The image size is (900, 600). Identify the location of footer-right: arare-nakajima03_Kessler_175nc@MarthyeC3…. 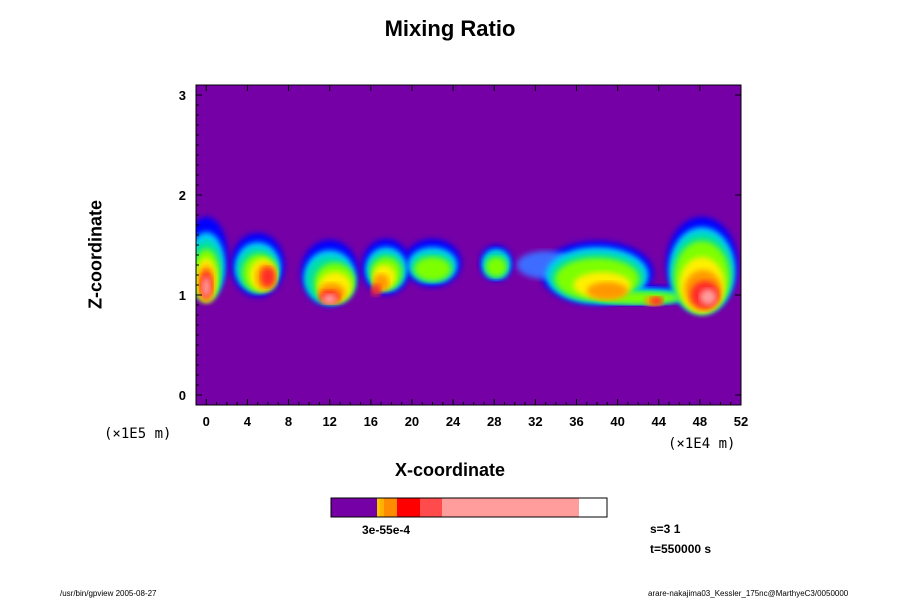
(748, 593).